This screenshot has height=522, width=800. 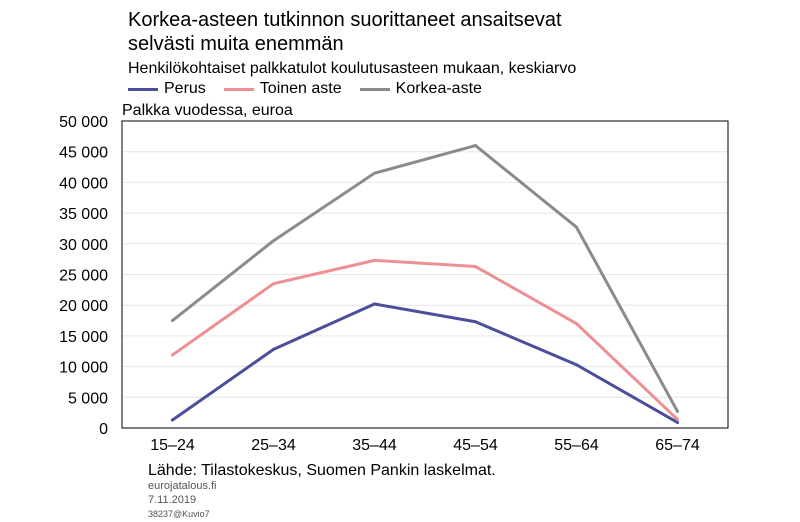 What do you see at coordinates (182, 486) in the screenshot?
I see `footer-site: eurojatalous.fi` at bounding box center [182, 486].